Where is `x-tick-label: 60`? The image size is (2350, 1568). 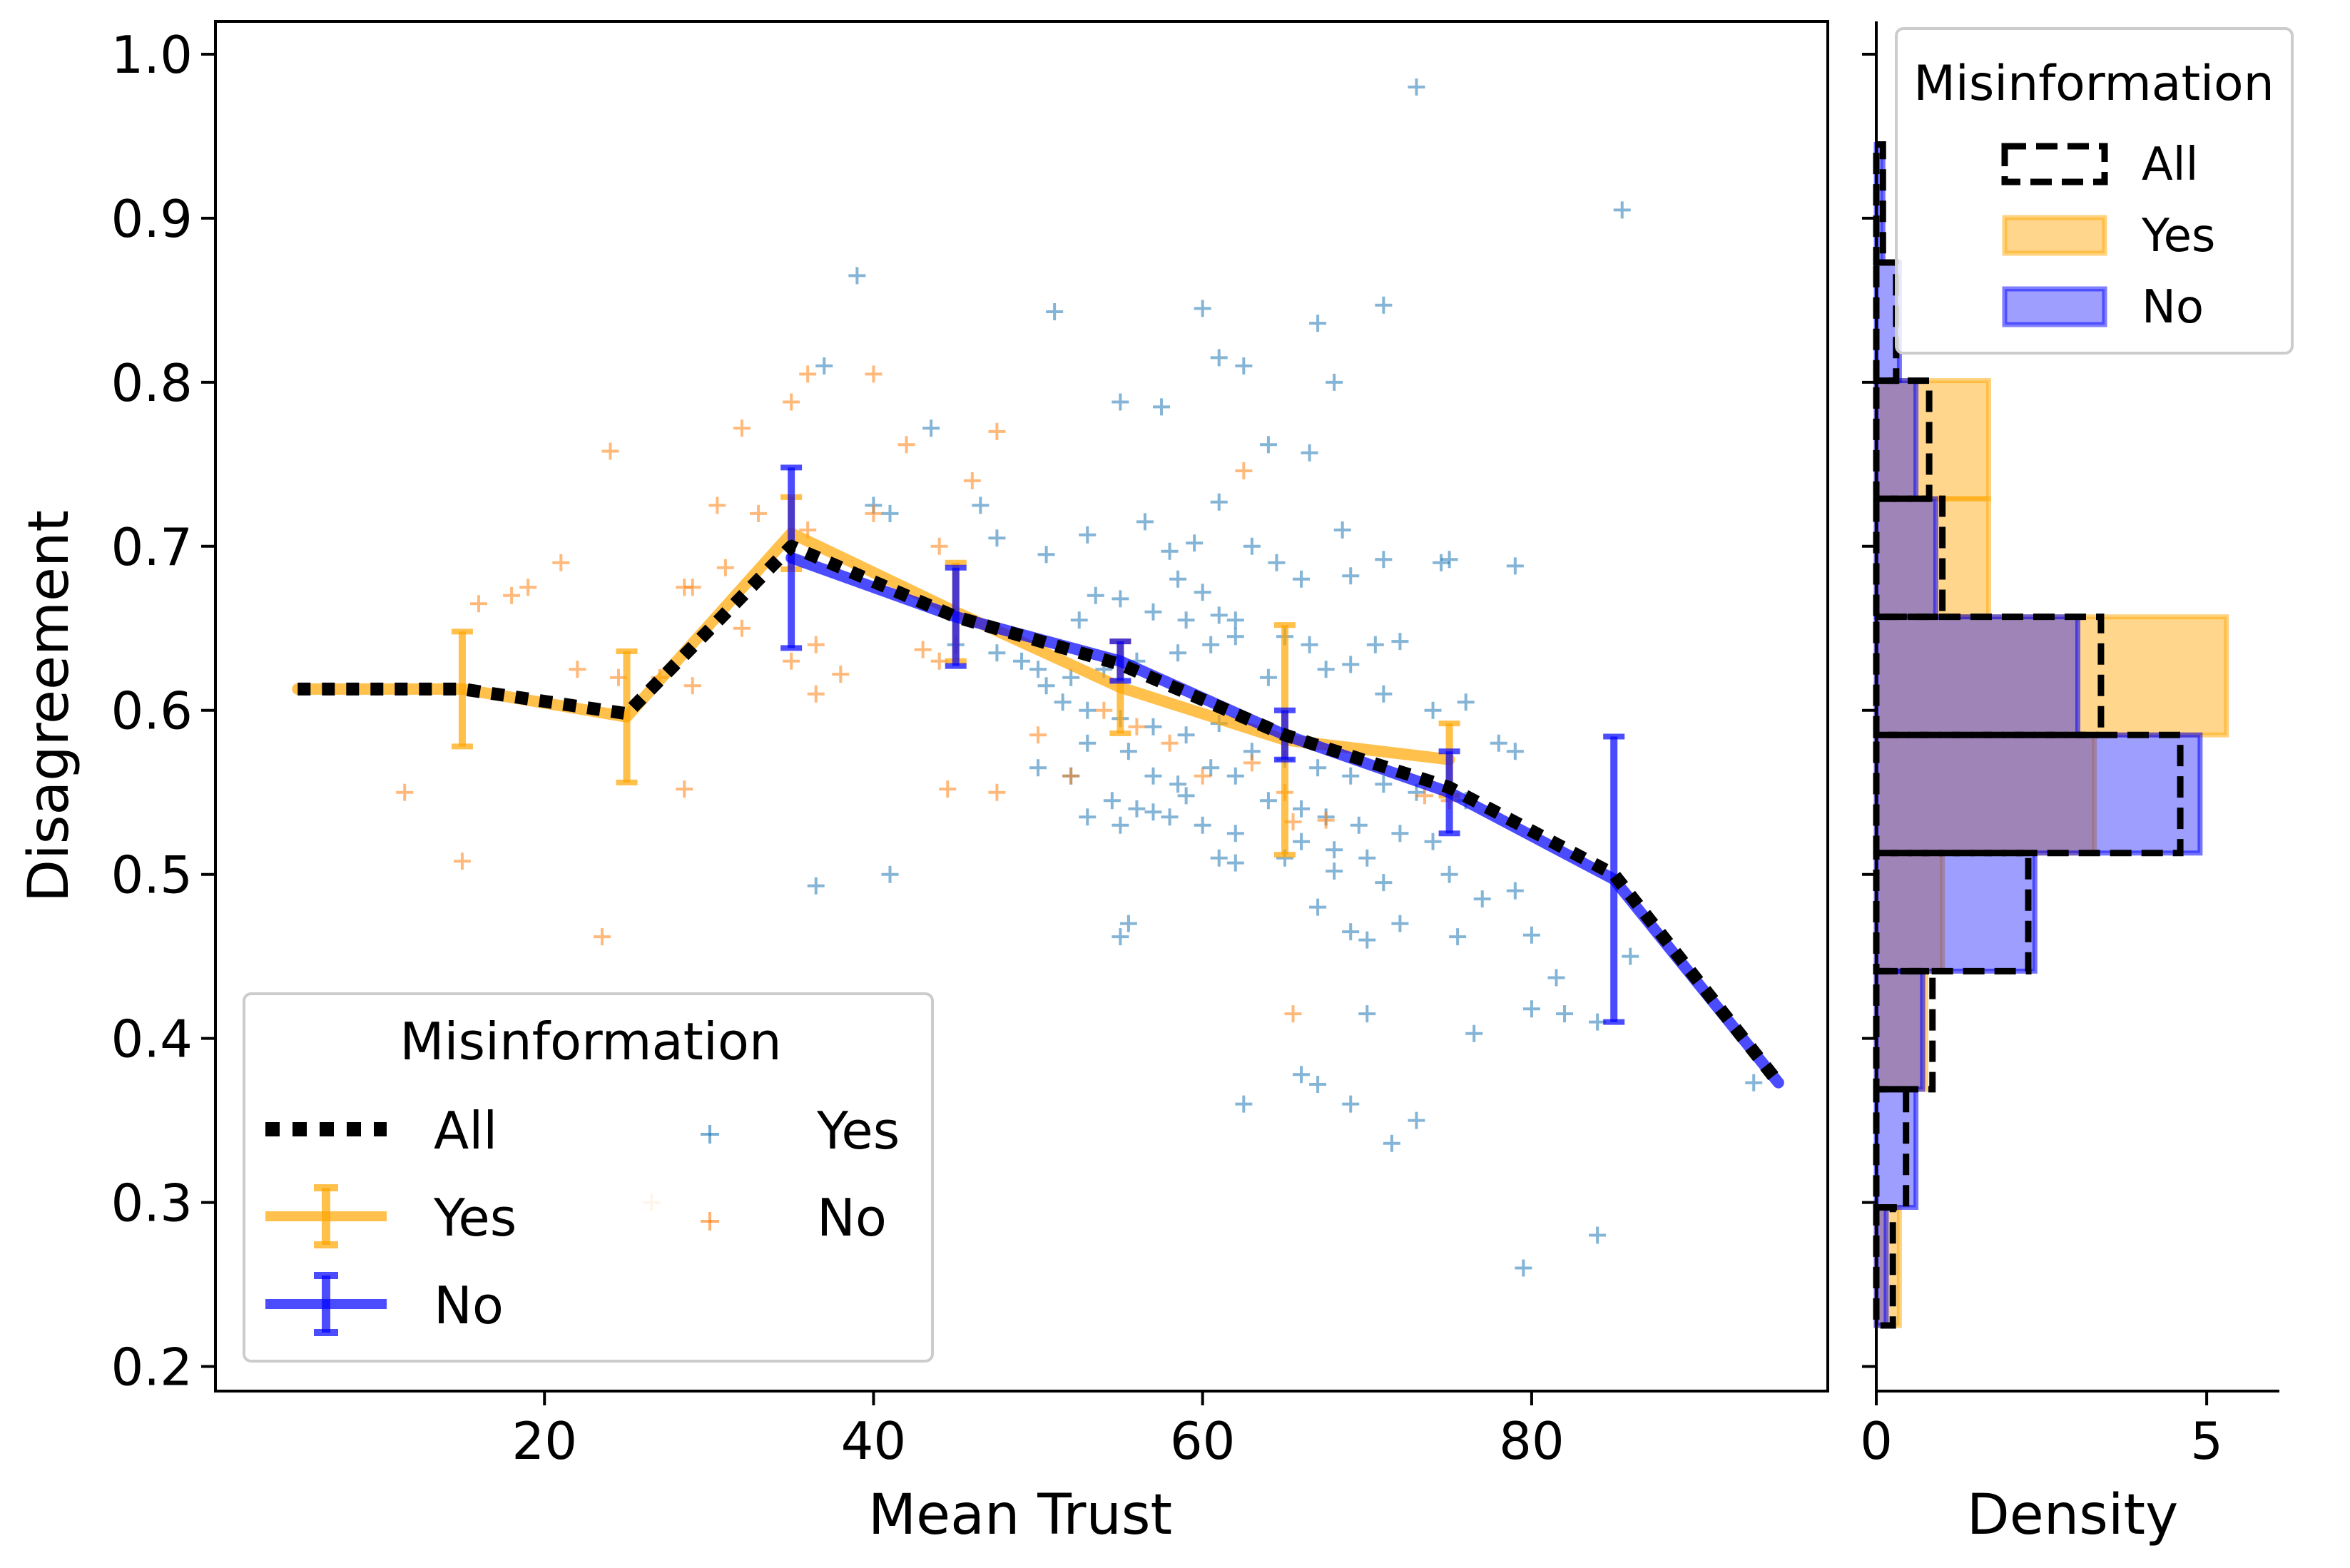 x-tick-label: 60 is located at coordinates (1203, 1441).